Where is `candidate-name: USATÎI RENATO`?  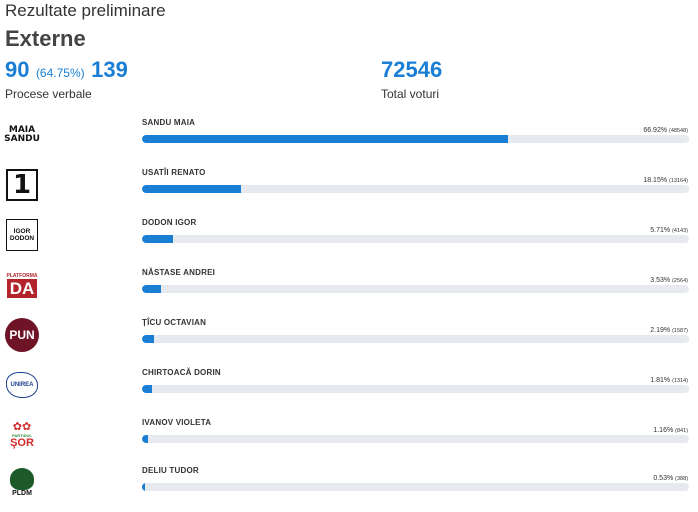 candidate-name: USATÎI RENATO is located at coordinates (174, 172).